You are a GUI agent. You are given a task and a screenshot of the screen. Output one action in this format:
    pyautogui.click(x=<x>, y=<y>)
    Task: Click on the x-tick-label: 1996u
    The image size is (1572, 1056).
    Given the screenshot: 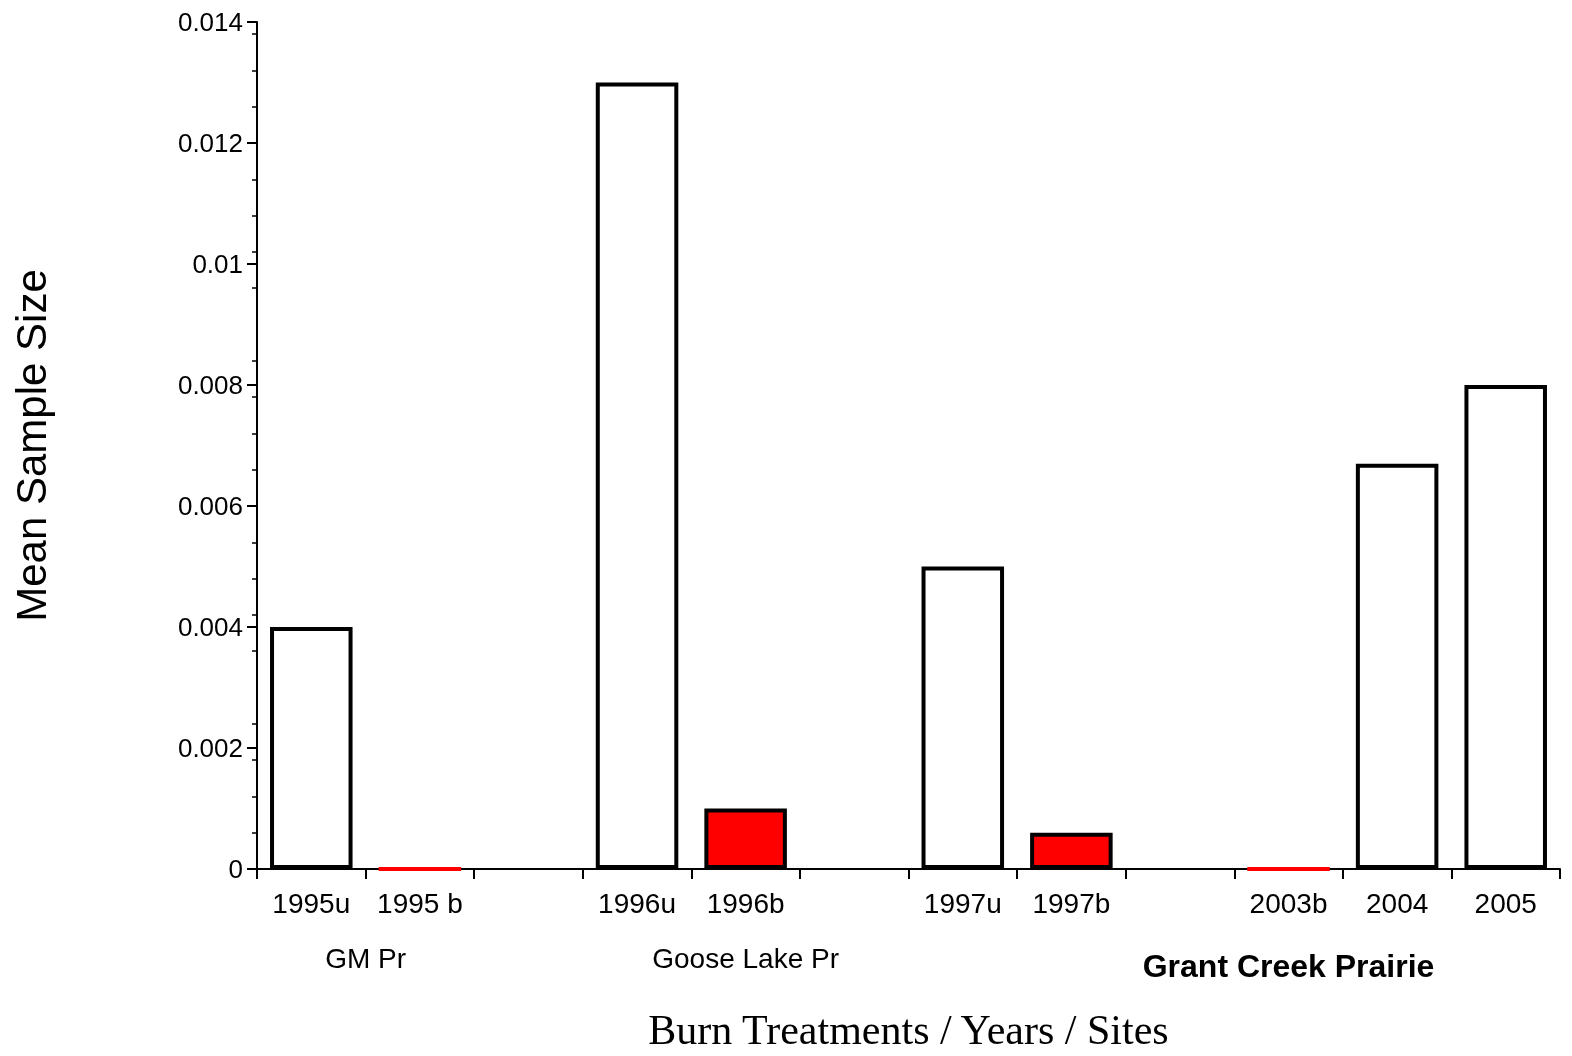 What is the action you would take?
    pyautogui.click(x=637, y=903)
    